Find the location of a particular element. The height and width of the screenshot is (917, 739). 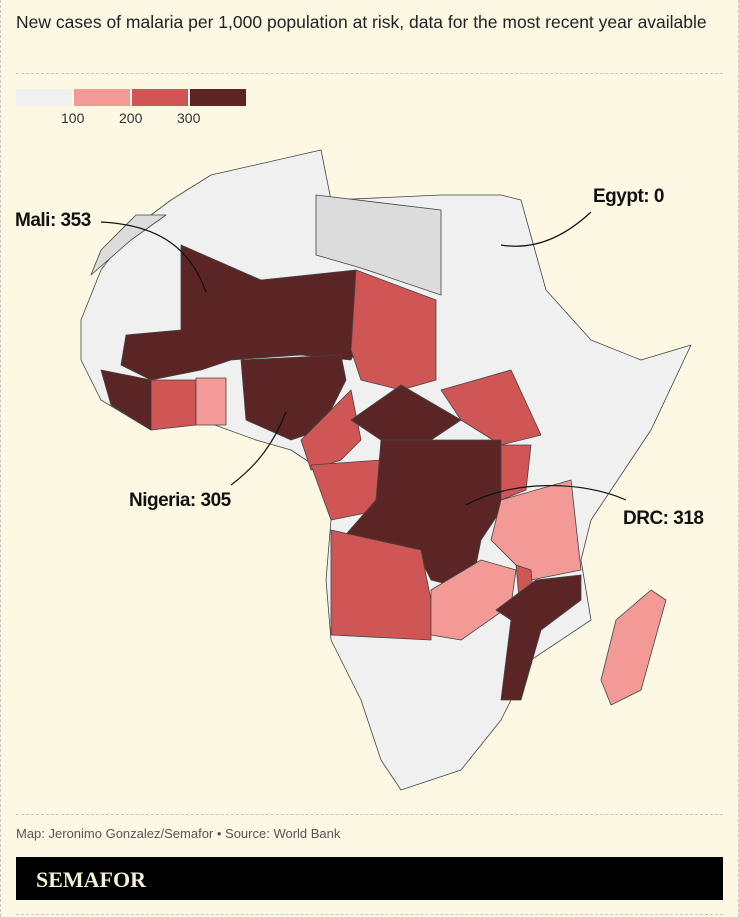

region-western-sahara is located at coordinates (128, 245).